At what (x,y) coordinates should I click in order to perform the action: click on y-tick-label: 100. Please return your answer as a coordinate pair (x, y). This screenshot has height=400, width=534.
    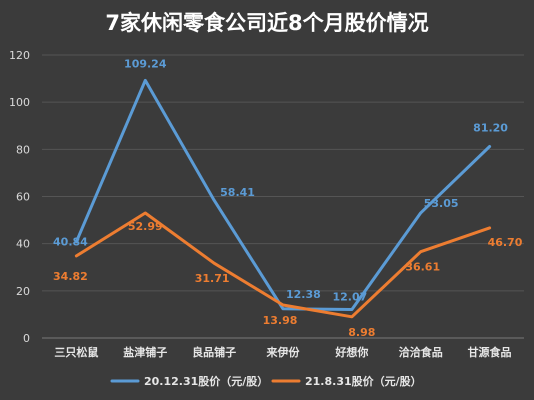
    Looking at the image, I should click on (19, 102).